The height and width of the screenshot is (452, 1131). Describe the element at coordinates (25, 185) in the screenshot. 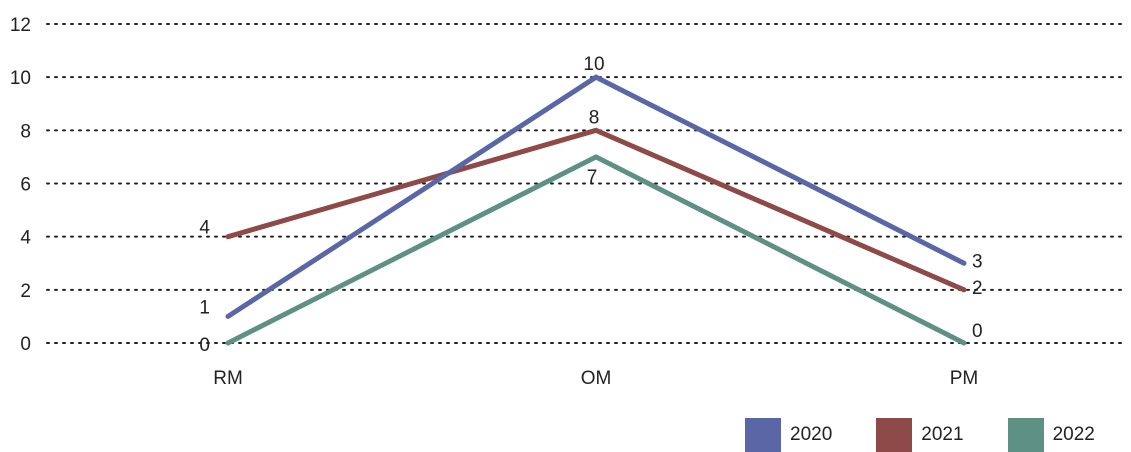

I see `y-tick-label: 6` at that location.